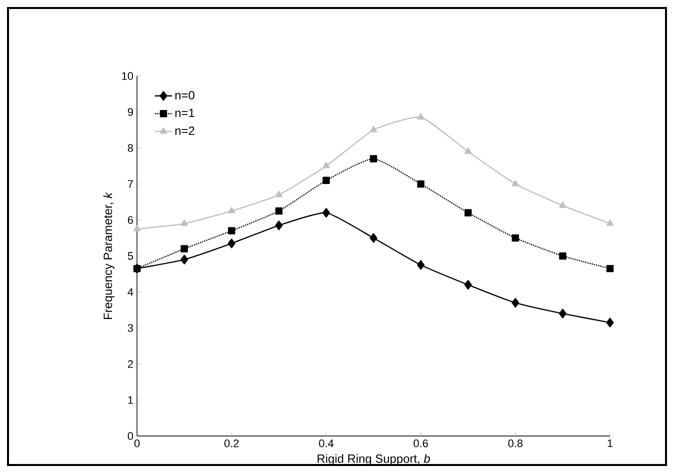  Describe the element at coordinates (108, 256) in the screenshot. I see `y-axis-title: Frequency Parameter, k` at that location.